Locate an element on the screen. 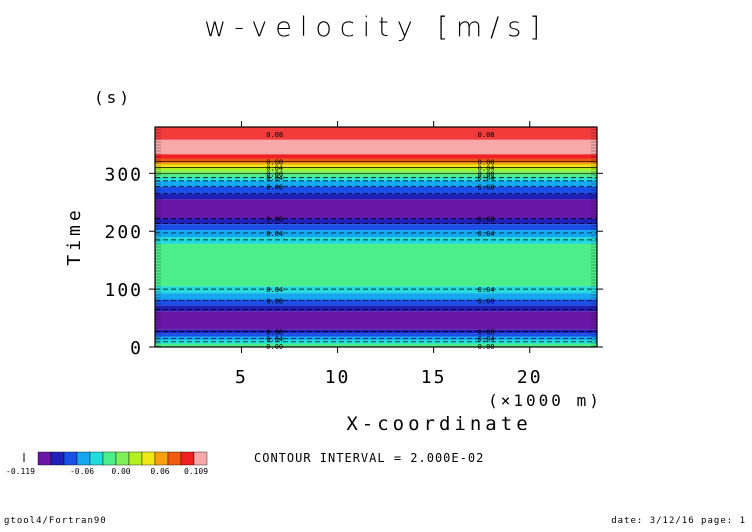 Image resolution: width=752 pixels, height=532 pixels. y-tick-label: 300 is located at coordinates (123, 174).